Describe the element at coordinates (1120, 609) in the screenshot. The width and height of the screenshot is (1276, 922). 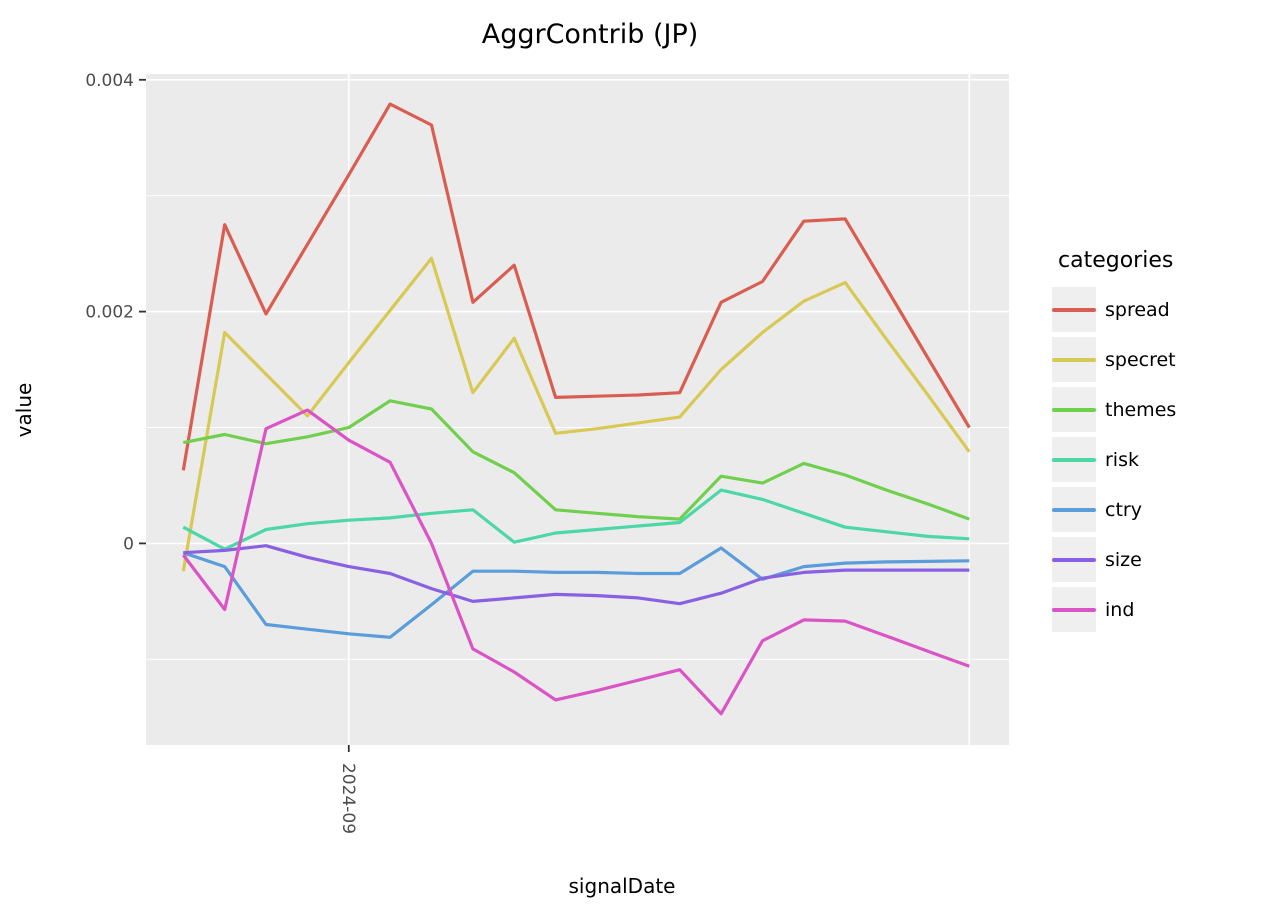
I see `legend-label-ind: ind` at that location.